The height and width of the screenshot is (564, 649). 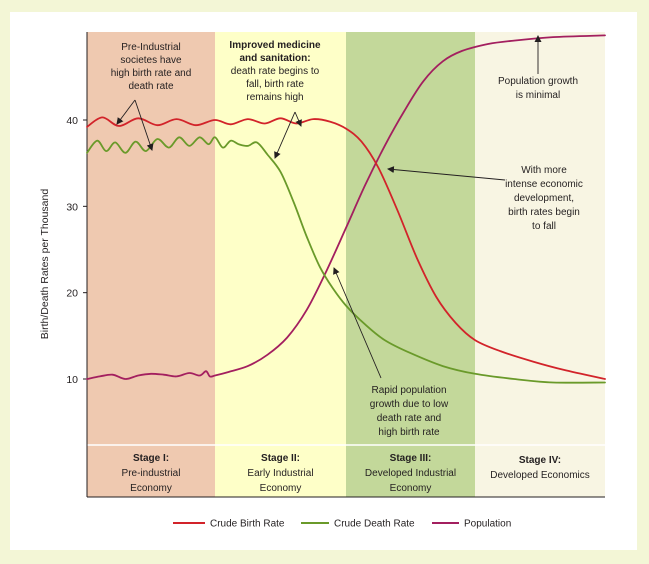 I want to click on annotation-medicine: fall, birth rate, so click(x=275, y=84).